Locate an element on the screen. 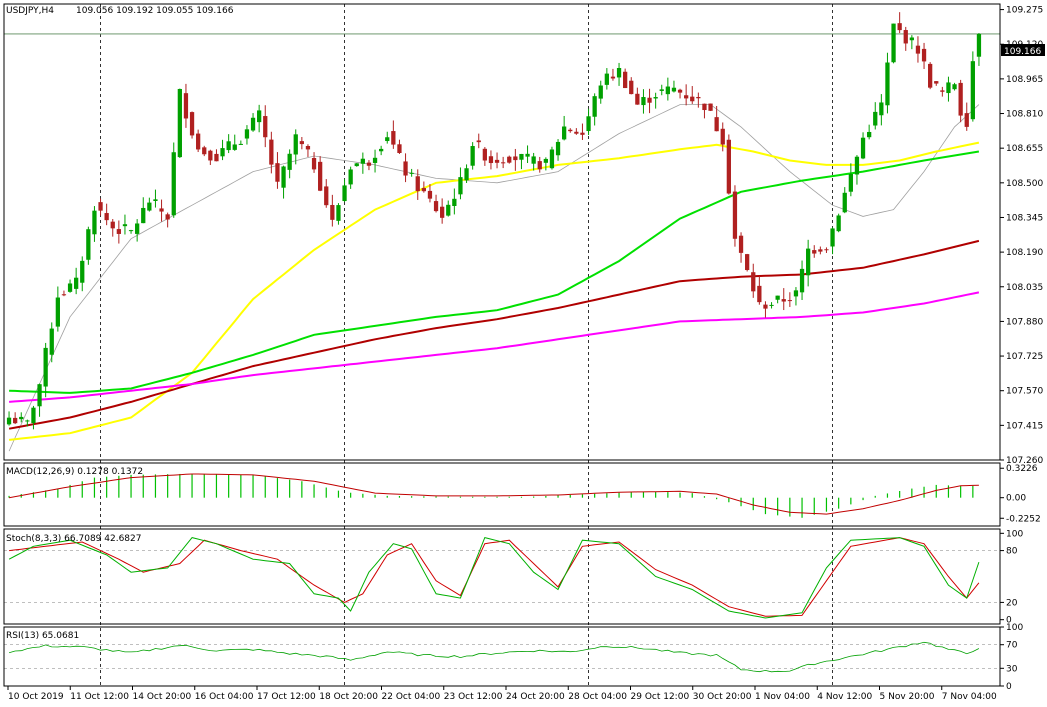  time-tick-label: 23 Oct 12:00 is located at coordinates (473, 697).